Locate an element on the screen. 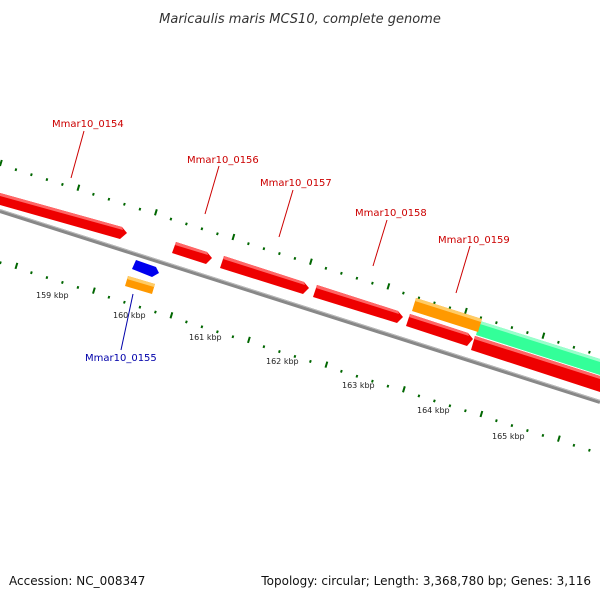 The width and height of the screenshot is (600, 600). kbp-label-159: 159 kbp is located at coordinates (52, 295).